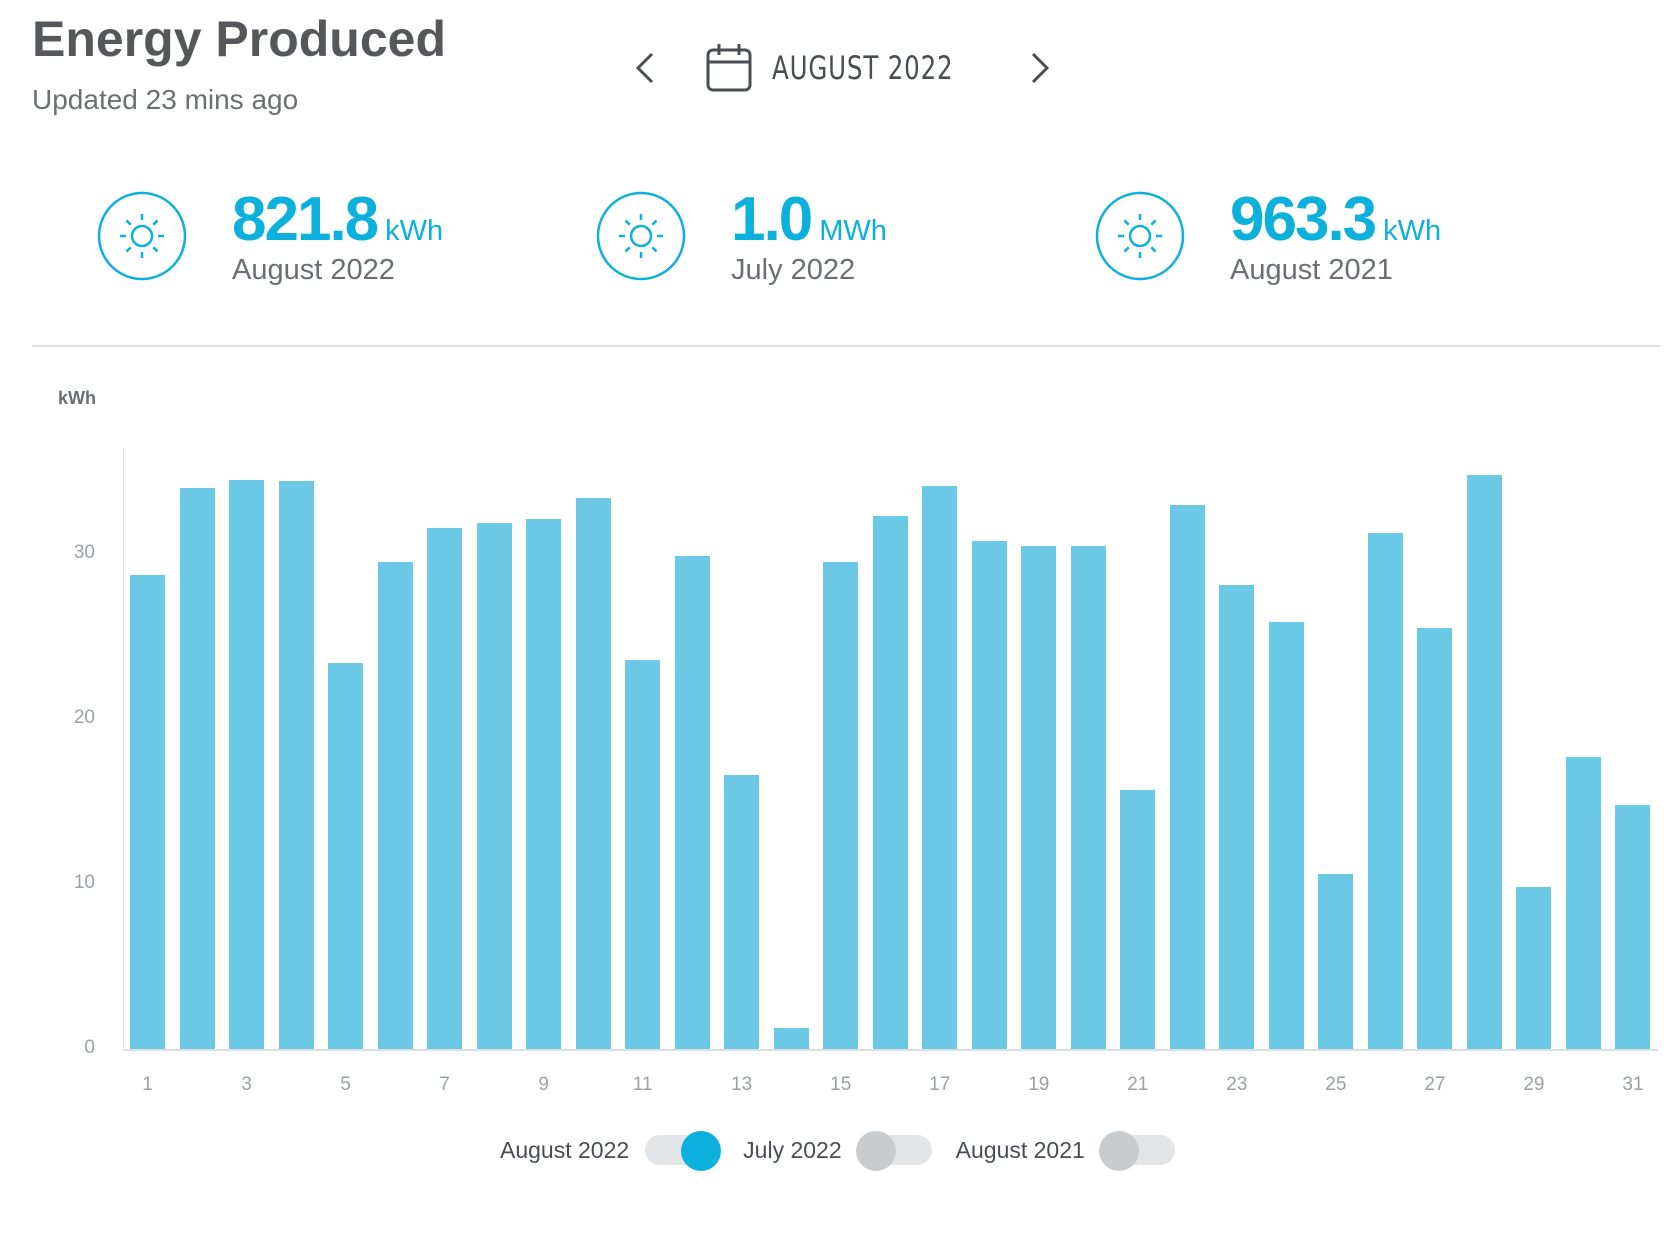  What do you see at coordinates (772, 219) in the screenshot?
I see `stat-value: 1.0` at bounding box center [772, 219].